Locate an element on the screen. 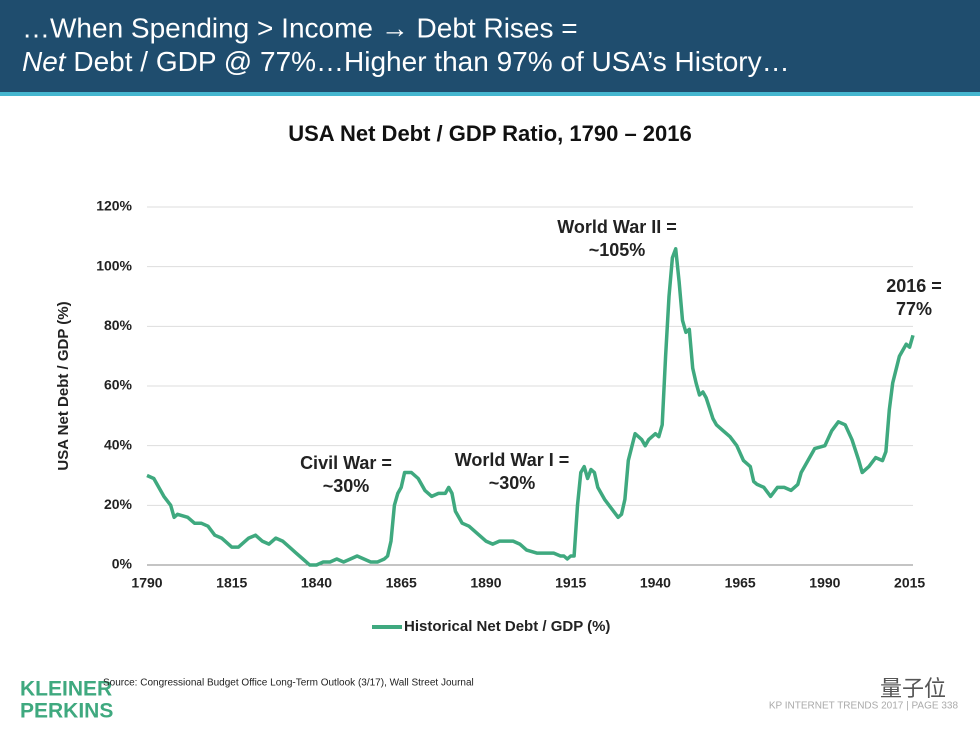  y-tick-label: 20% is located at coordinates (118, 504).